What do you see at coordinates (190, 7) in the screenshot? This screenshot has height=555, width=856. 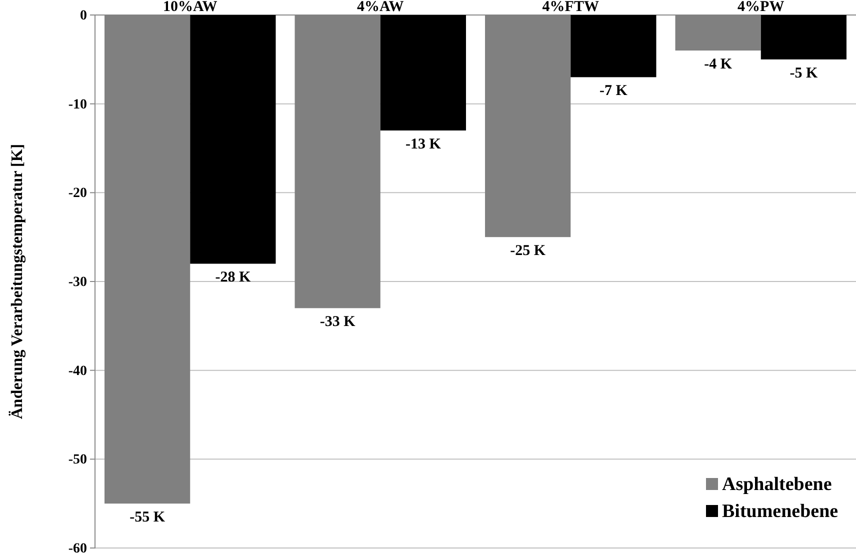 I see `x-tick-label: 10%AW` at bounding box center [190, 7].